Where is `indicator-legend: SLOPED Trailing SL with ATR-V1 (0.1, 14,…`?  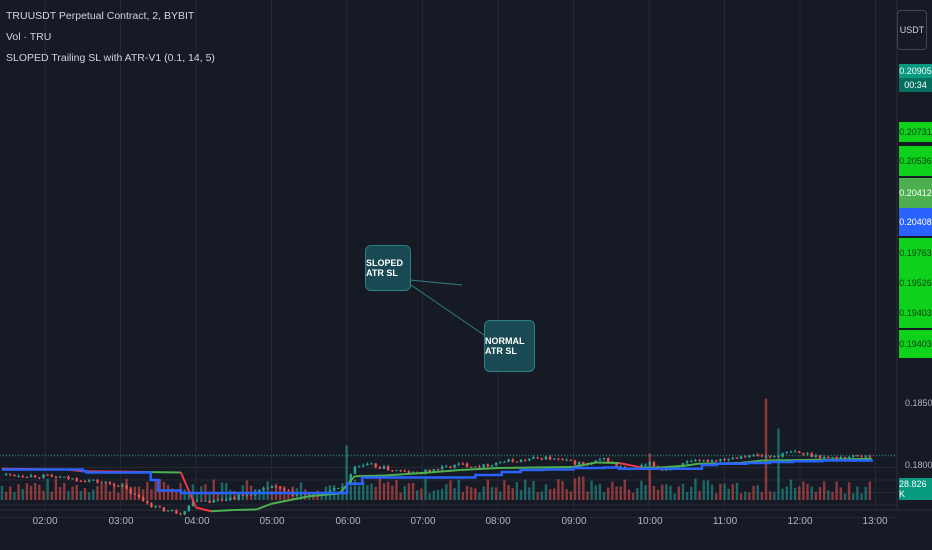
indicator-legend: SLOPED Trailing SL with ATR-V1 (0.1, 14,… is located at coordinates (110, 58).